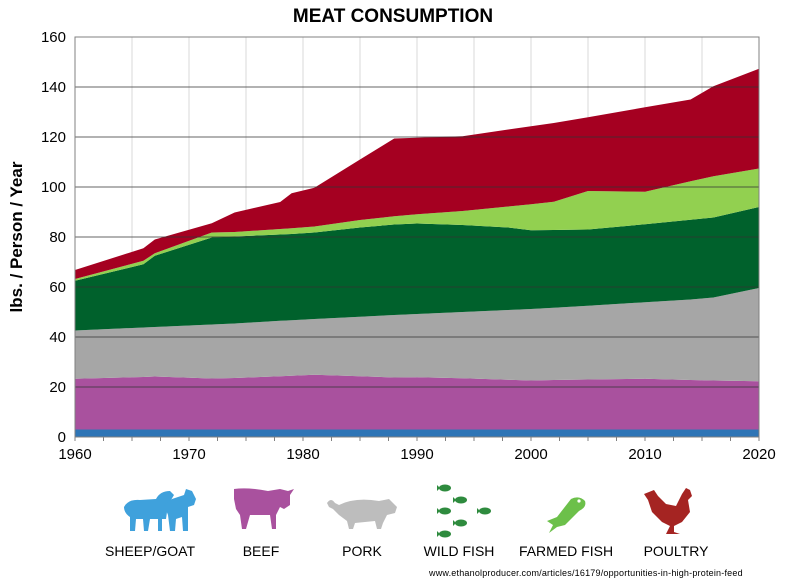  Describe the element at coordinates (676, 551) in the screenshot. I see `legend-label-poultry: POULTRY` at that location.